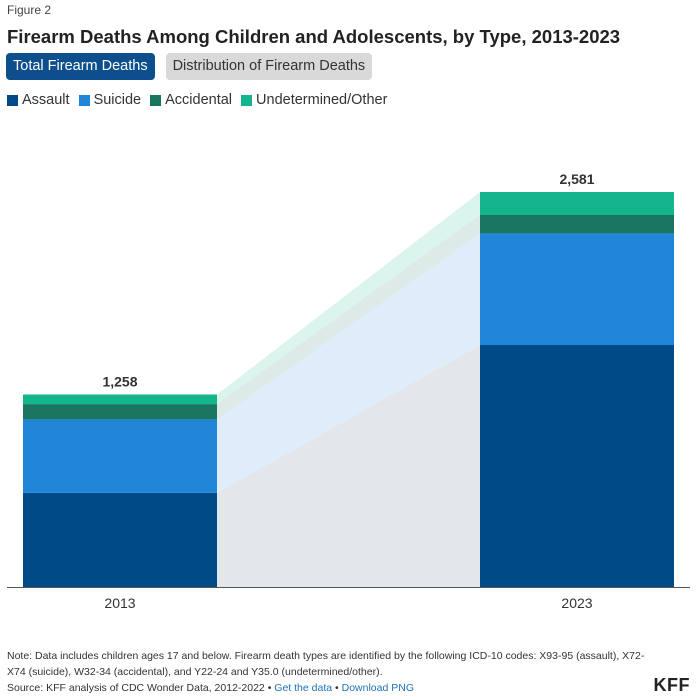  I want to click on connector-undetermined-other, so click(348, 298).